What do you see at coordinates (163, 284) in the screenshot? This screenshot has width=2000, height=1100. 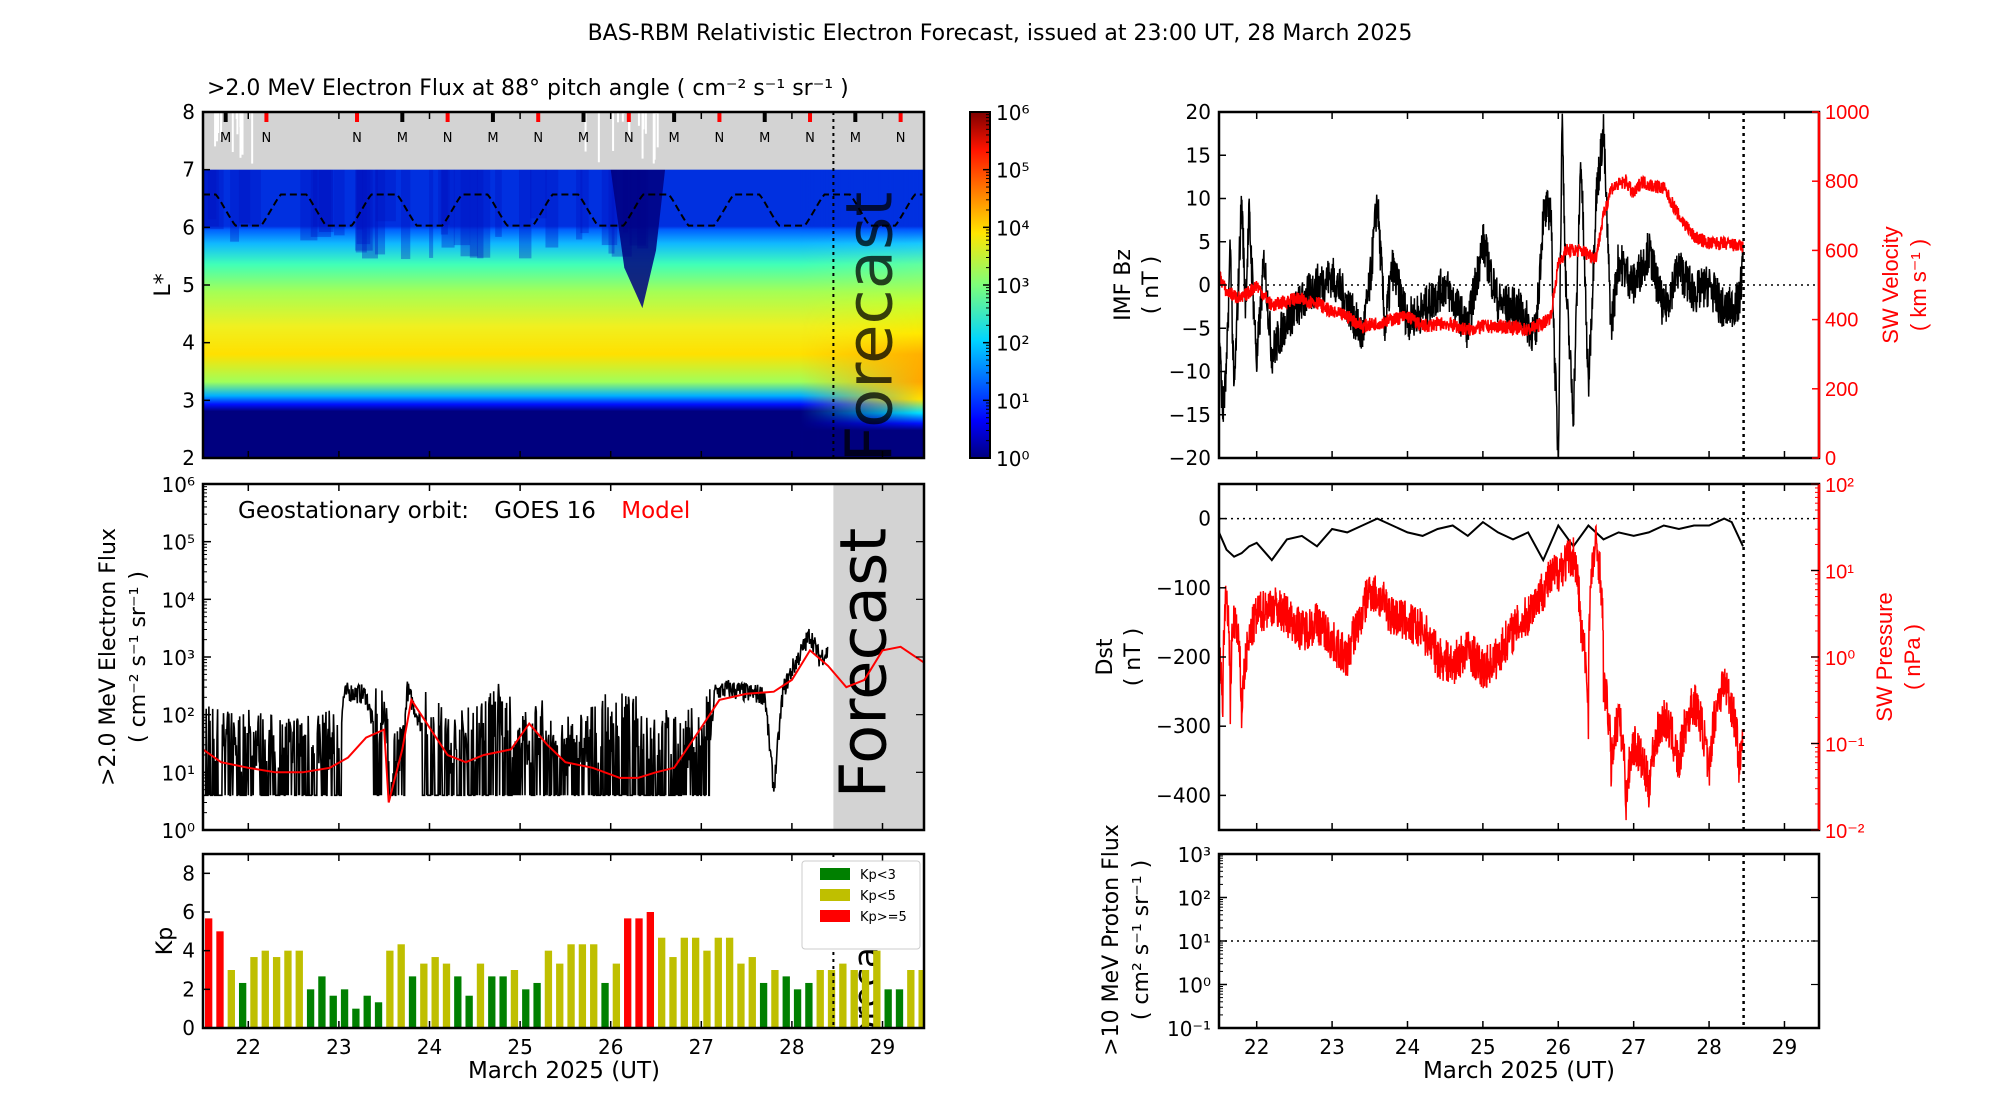 I see `lstar-ylabel: L*` at bounding box center [163, 284].